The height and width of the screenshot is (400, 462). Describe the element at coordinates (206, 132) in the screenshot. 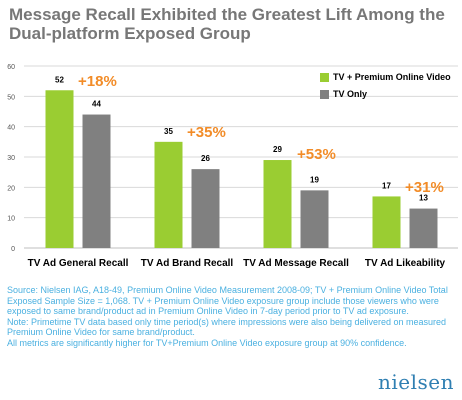

I see `lift-label: +35%` at that location.